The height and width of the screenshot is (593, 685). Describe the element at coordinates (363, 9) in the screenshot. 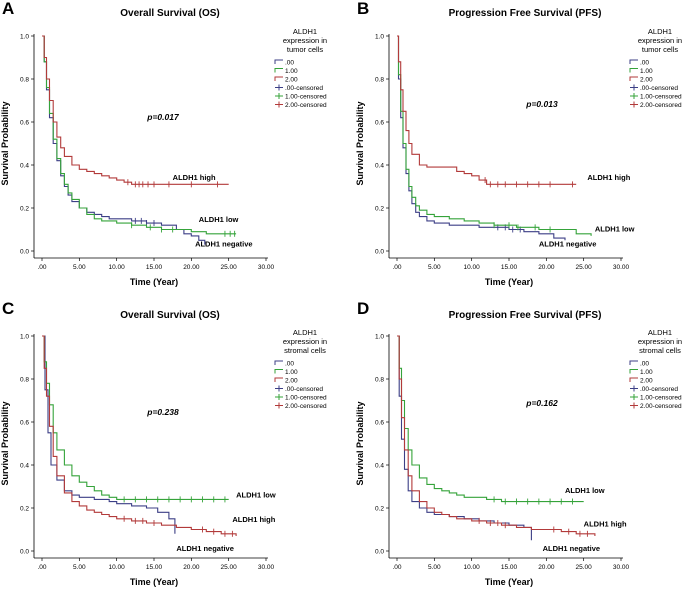

I see `panel-letter: B` at that location.